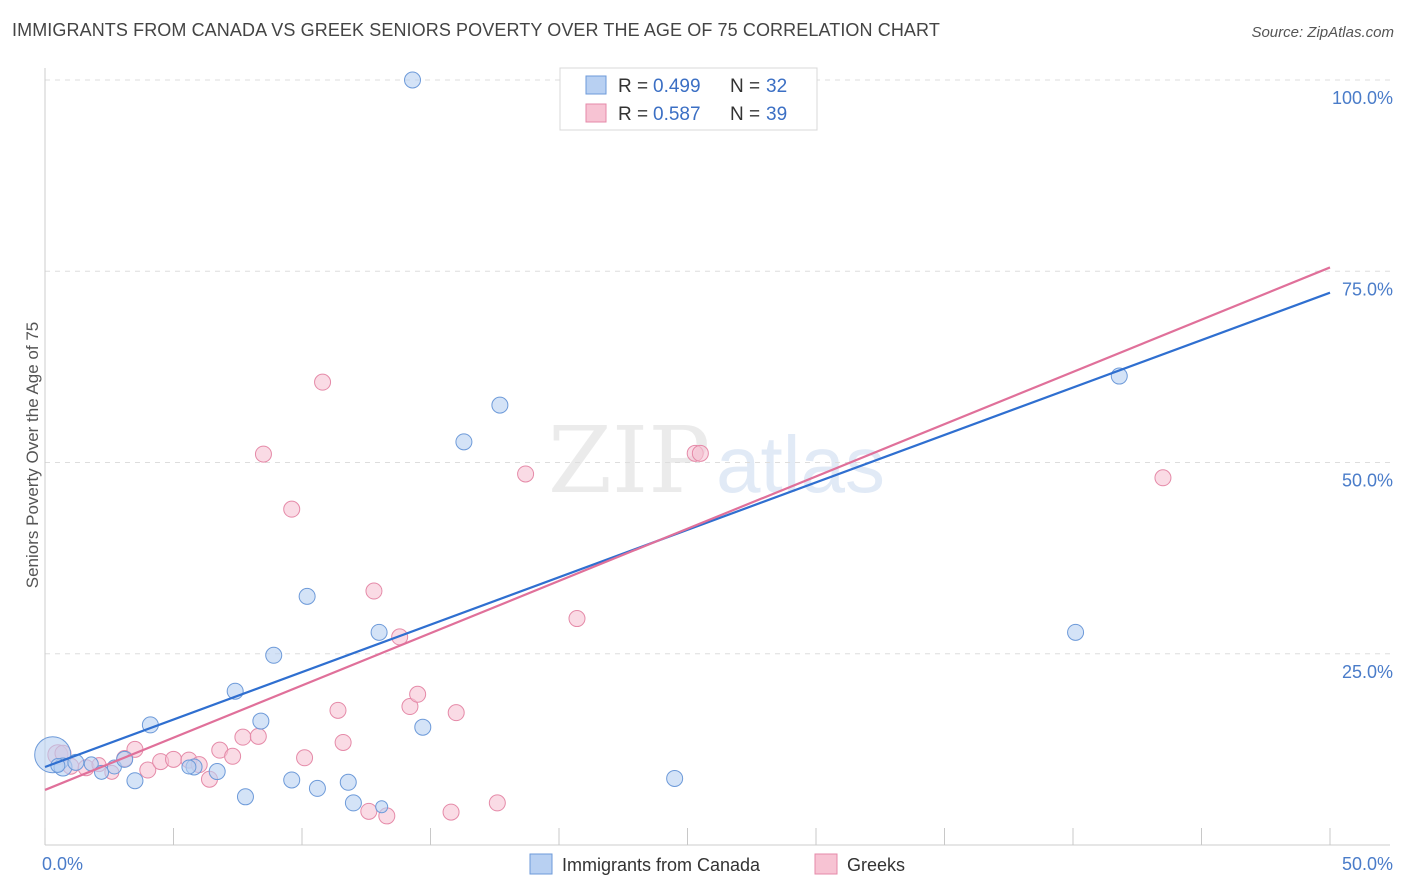 This screenshot has width=1406, height=892. I want to click on y-tick-label: 25.0%, so click(1367, 672).